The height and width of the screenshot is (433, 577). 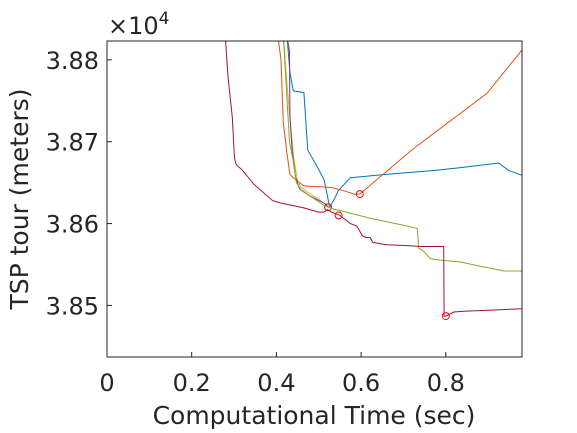 What do you see at coordinates (314, 415) in the screenshot?
I see `x-axis-label: Computational Time (sec)` at bounding box center [314, 415].